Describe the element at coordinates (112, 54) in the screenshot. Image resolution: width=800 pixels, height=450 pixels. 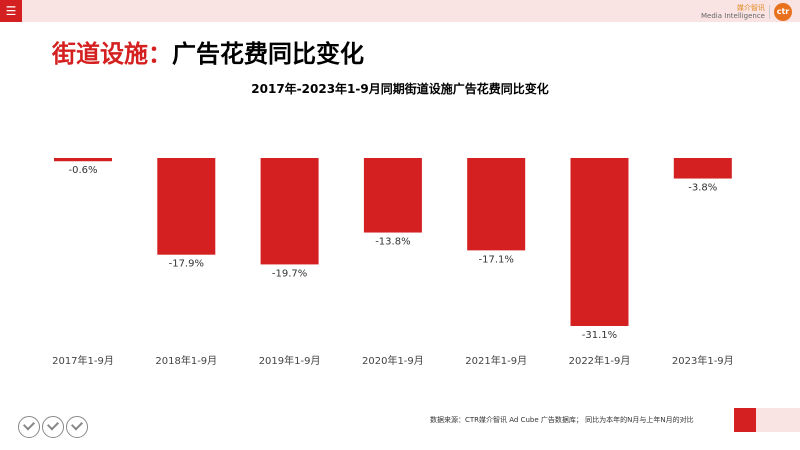
I see `page-title-part1: 街道设施：` at that location.